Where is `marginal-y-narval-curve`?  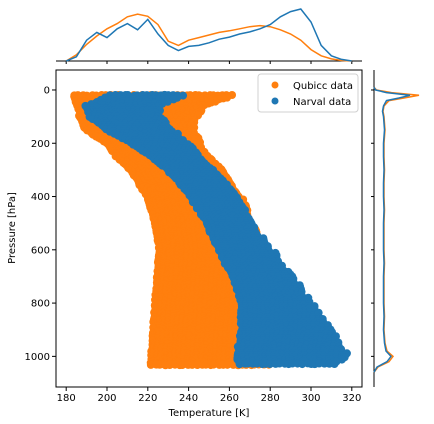 marginal-y-narval-curve is located at coordinates (392, 229).